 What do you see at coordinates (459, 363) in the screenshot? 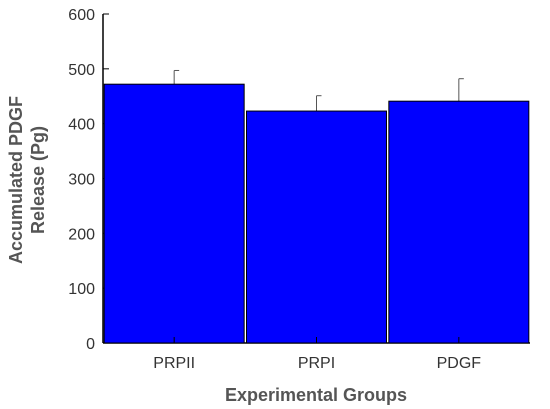
I see `x-tick-label: PDGF` at bounding box center [459, 363].